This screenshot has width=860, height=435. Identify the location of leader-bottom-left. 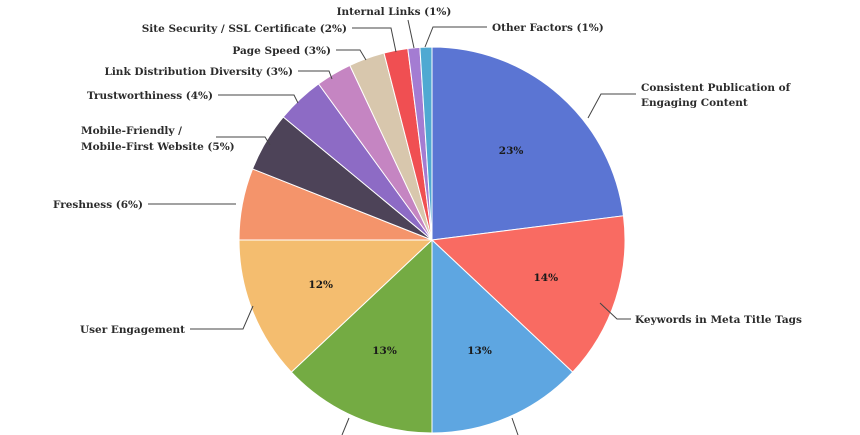
(345, 426).